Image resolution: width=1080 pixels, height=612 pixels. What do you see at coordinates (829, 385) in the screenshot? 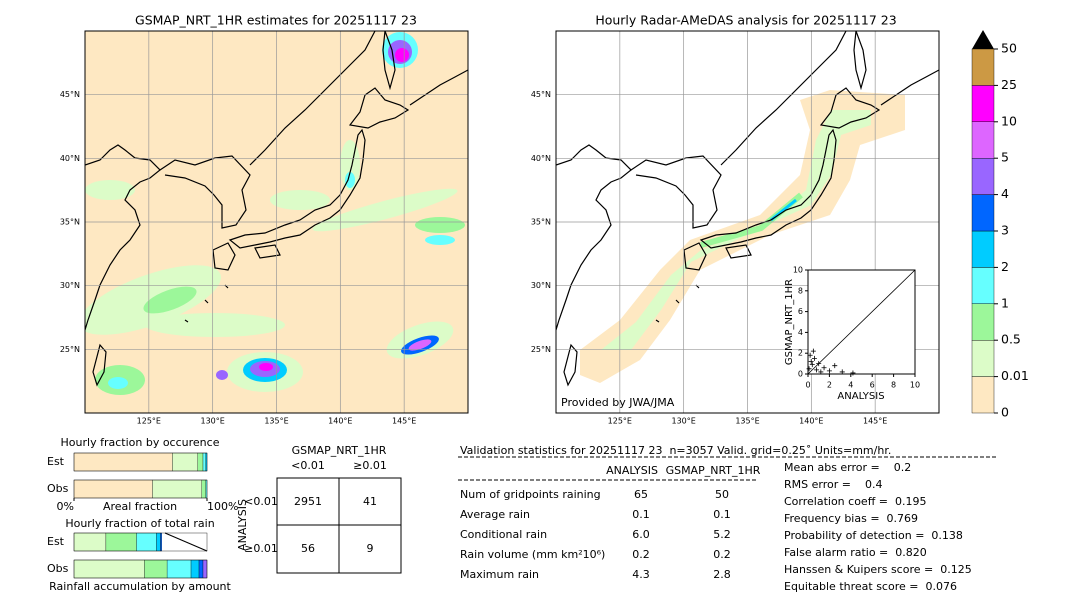
I see `x-tick-label: 2` at bounding box center [829, 385].